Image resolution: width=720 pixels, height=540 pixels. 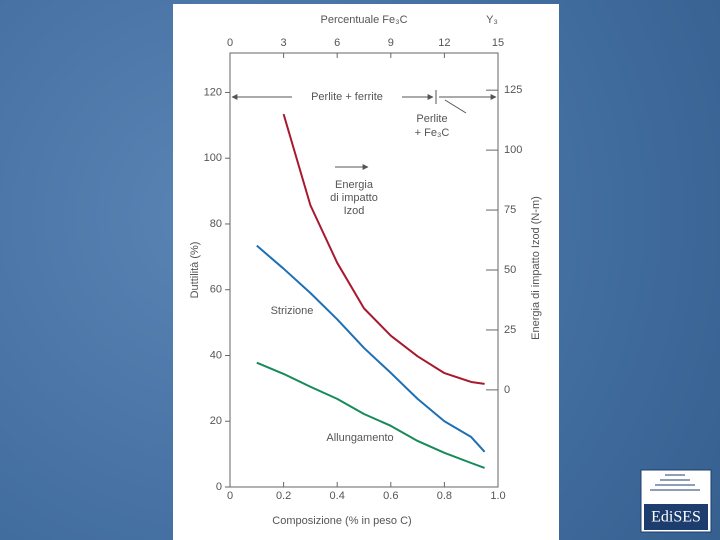 I want to click on annotation: di impatto, so click(x=354, y=198).